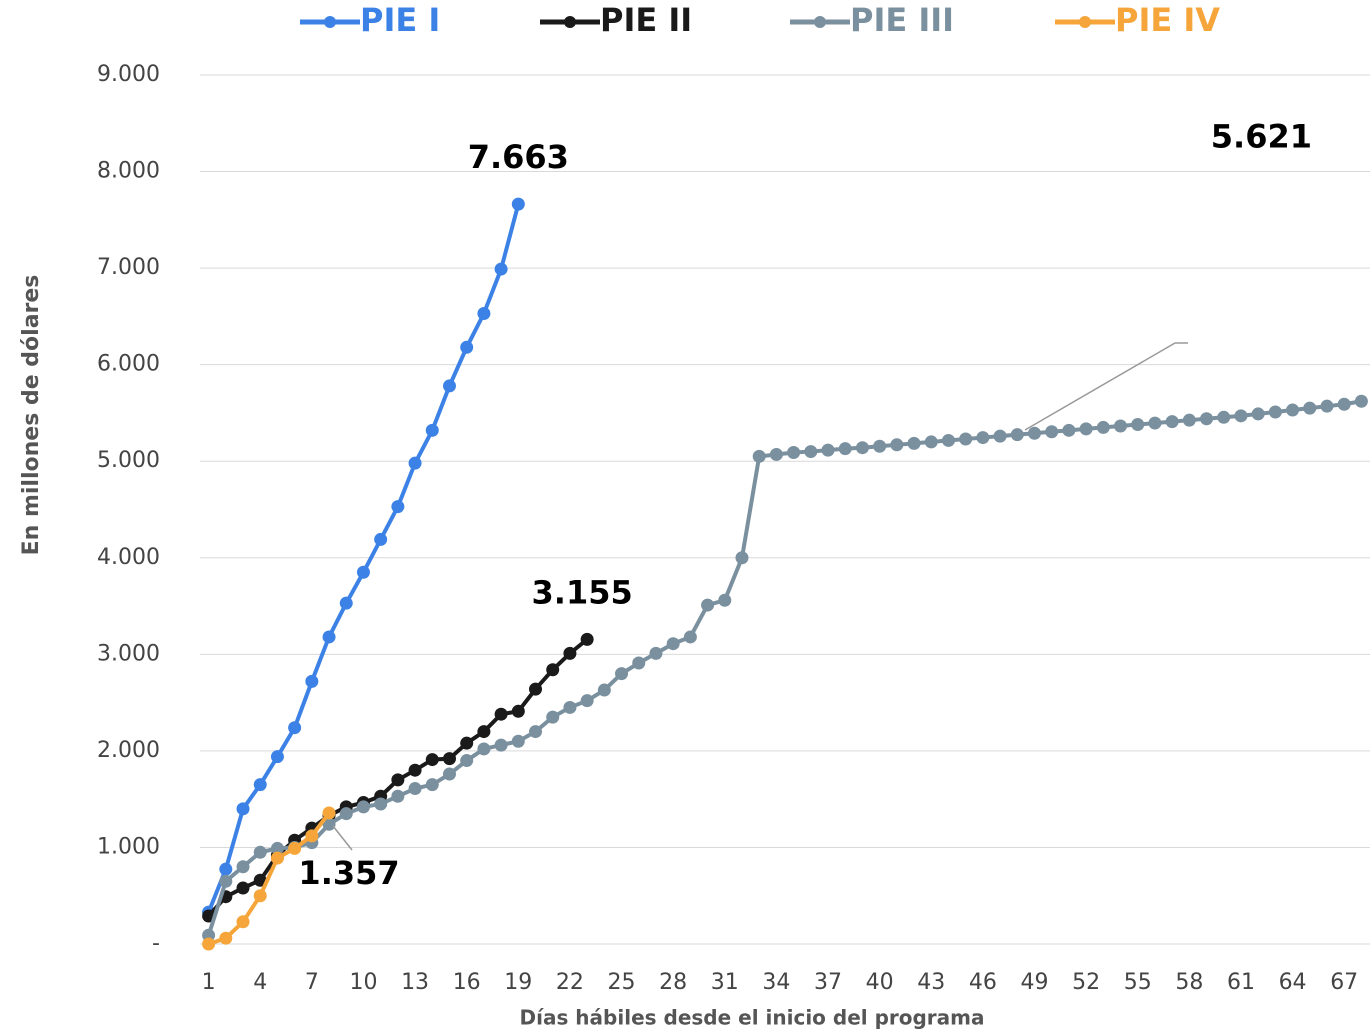 This screenshot has height=1031, width=1370. Describe the element at coordinates (348, 873) in the screenshot. I see `data-label: 1.357` at that location.